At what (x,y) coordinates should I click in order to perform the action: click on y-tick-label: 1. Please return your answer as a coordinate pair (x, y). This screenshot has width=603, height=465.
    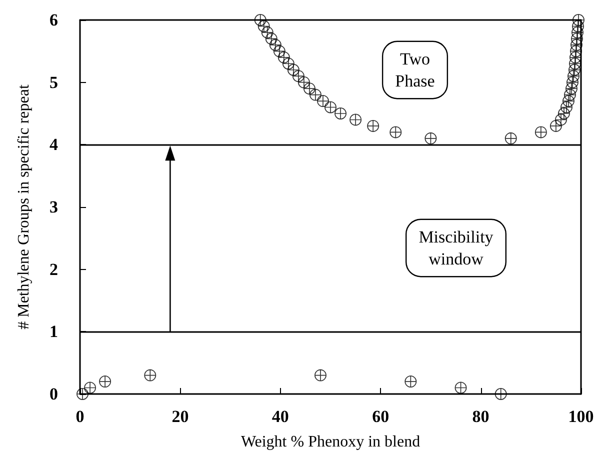
    Looking at the image, I should click on (54, 332).